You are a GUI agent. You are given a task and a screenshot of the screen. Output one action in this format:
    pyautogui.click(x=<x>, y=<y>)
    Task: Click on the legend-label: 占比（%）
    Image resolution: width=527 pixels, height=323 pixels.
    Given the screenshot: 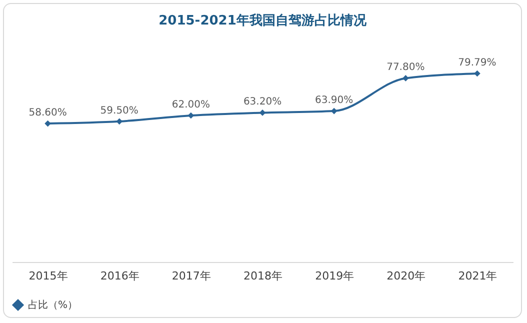 What is the action you would take?
    pyautogui.click(x=53, y=305)
    